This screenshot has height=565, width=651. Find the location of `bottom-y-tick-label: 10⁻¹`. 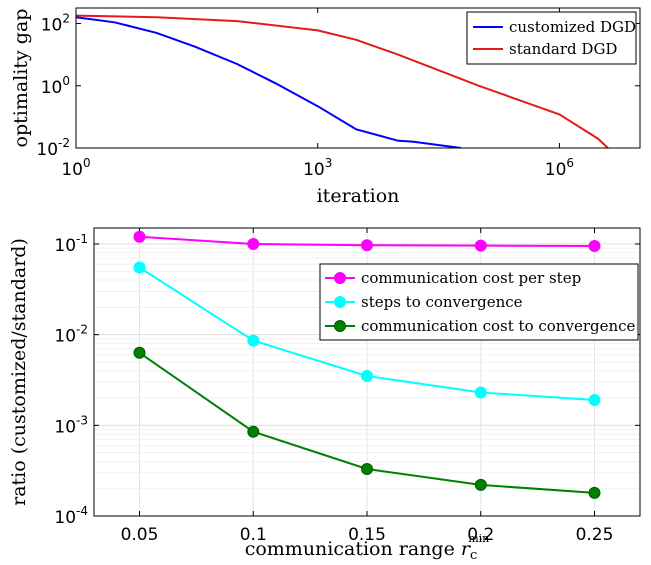

bottom-y-tick-label: 10⁻¹ is located at coordinates (71, 244).